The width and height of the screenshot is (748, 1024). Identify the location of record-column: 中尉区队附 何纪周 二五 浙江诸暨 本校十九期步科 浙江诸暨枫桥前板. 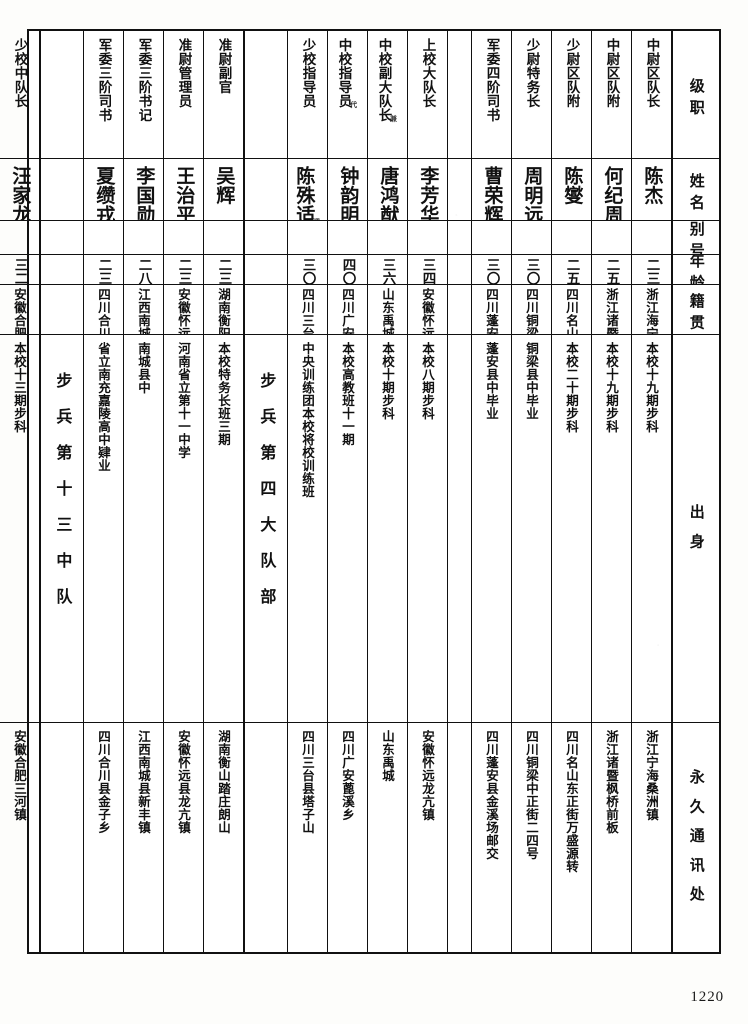
(611, 491).